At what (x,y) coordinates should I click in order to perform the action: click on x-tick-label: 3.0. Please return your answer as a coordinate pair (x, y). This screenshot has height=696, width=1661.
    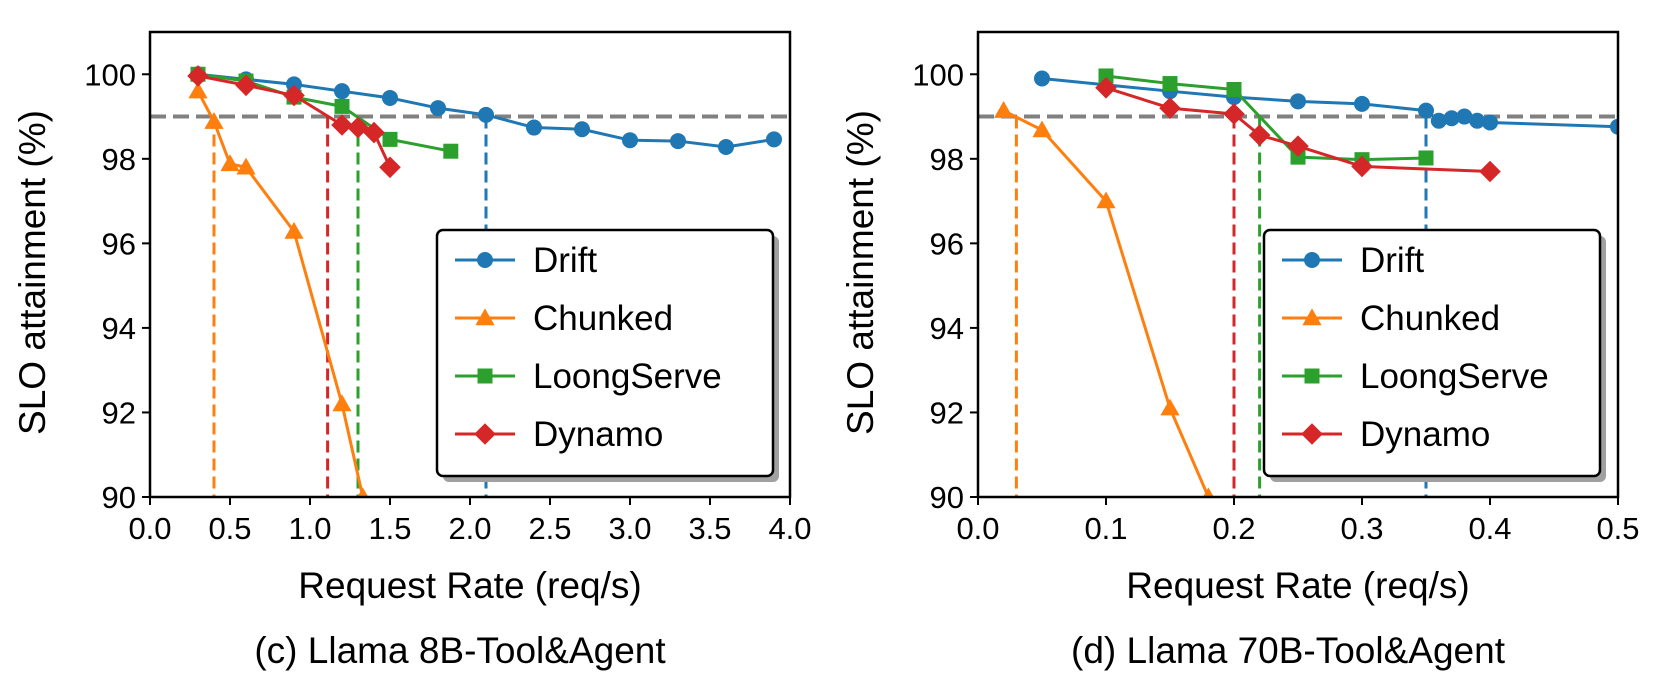
    Looking at the image, I should click on (629, 528).